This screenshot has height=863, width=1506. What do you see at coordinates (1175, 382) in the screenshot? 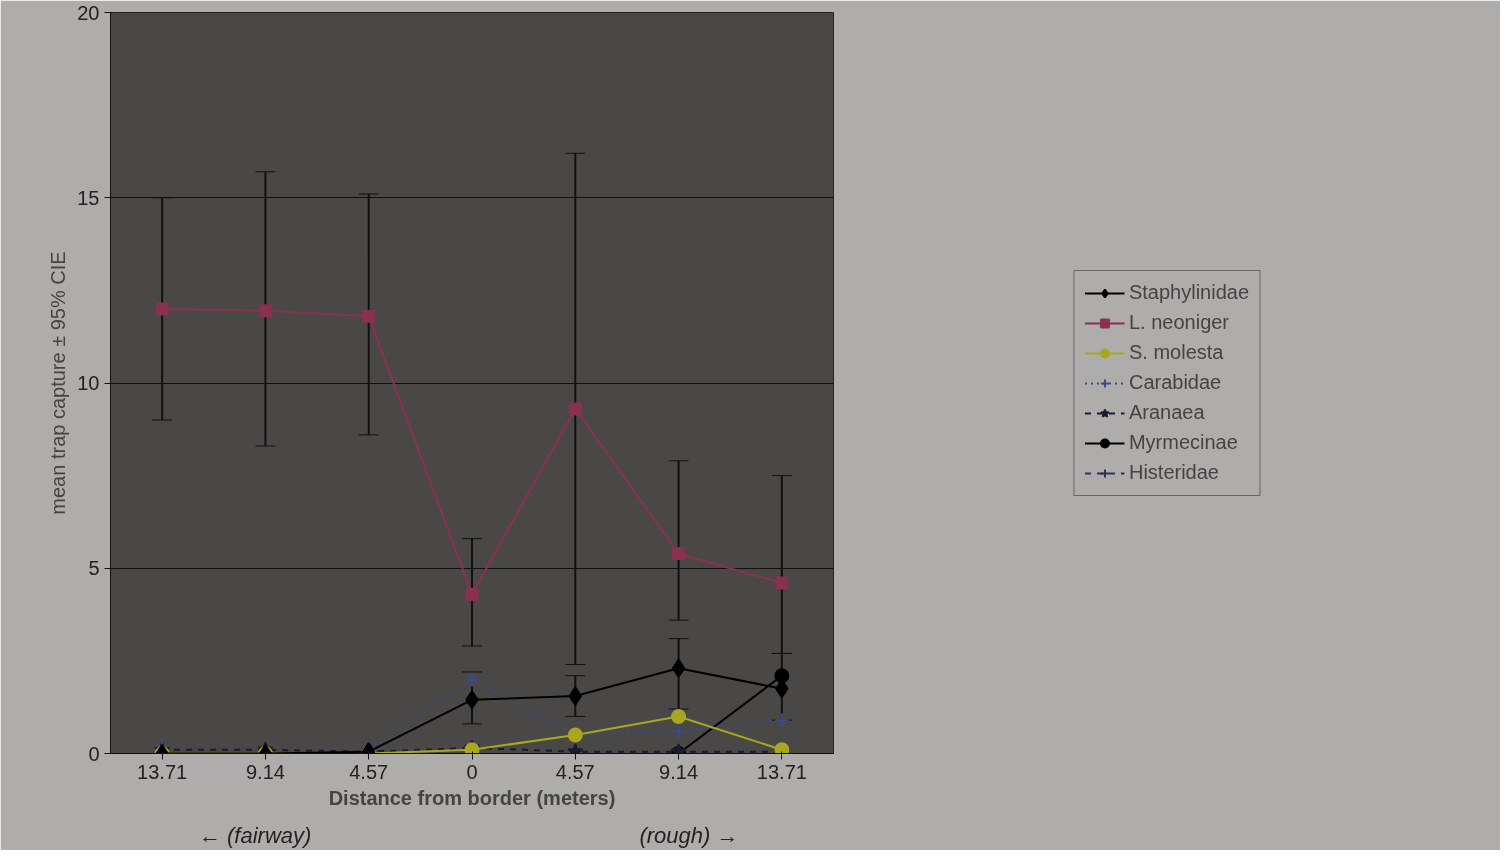
I see `legend-label: Carabidae` at bounding box center [1175, 382].